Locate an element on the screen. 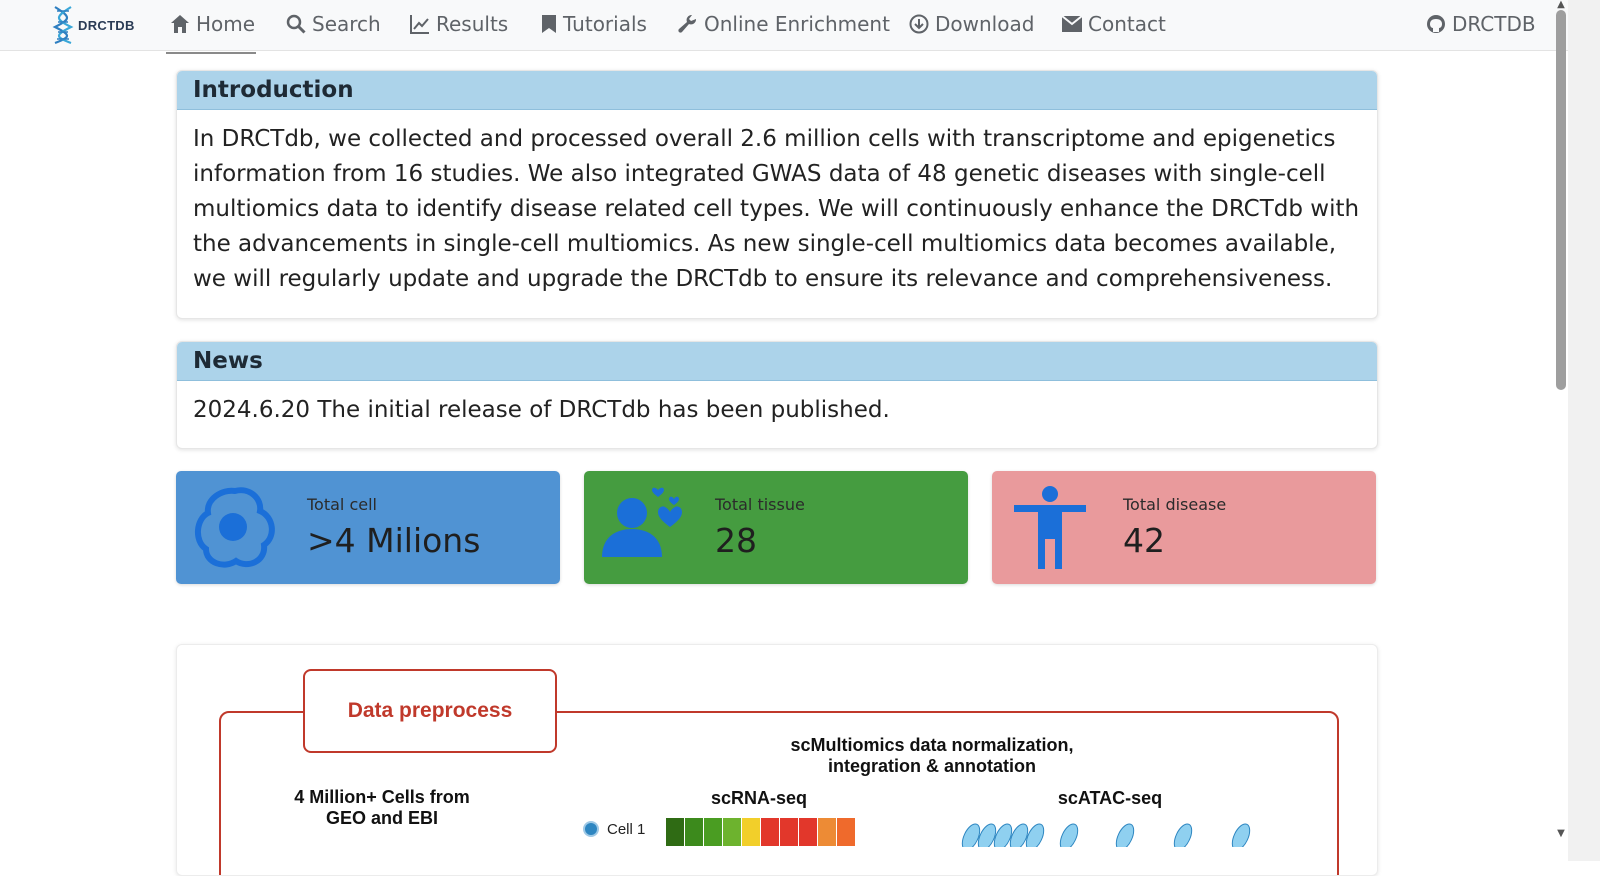 This screenshot has height=876, width=1600. normalization-text-line1: scMultiomics data normalization, is located at coordinates (932, 745).